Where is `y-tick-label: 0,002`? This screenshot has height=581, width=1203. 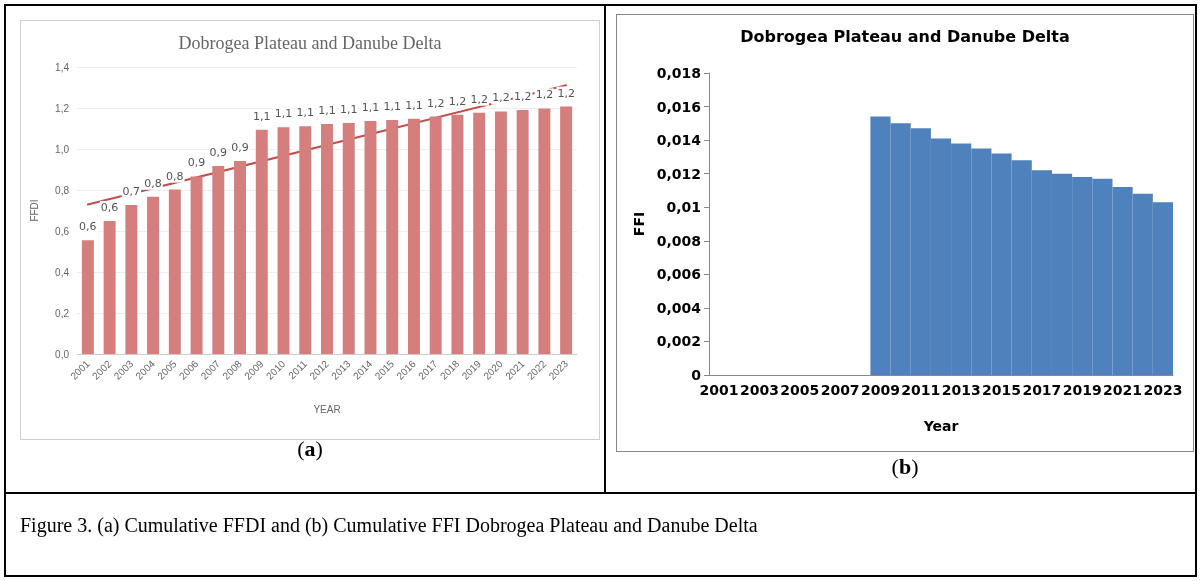 y-tick-label: 0,002 is located at coordinates (678, 341).